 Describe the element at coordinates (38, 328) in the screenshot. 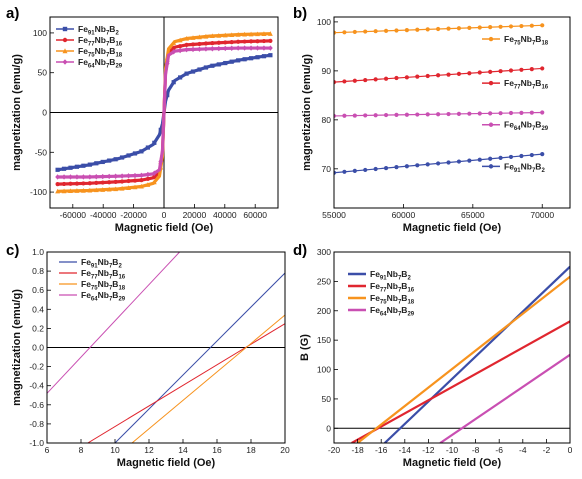

I see `y-tick-label: 0.2` at that location.